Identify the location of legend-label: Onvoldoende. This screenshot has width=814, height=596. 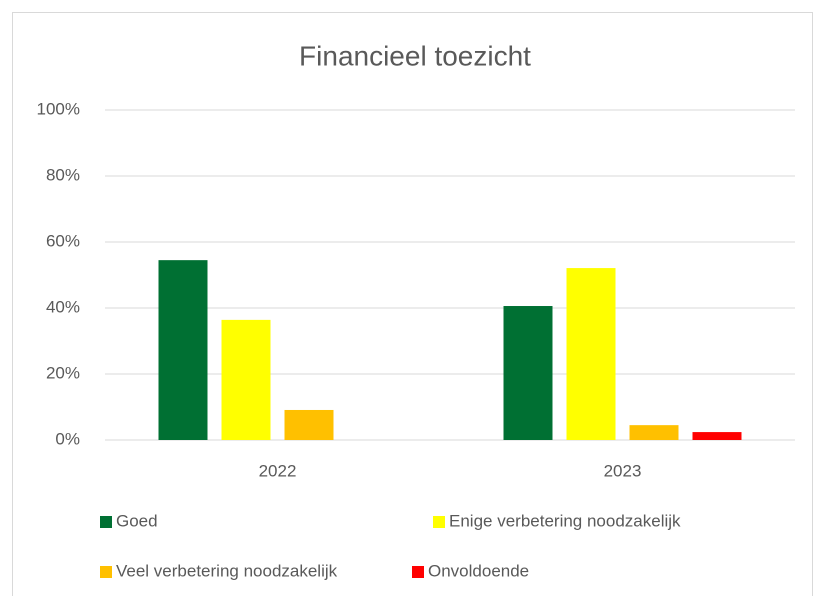
(478, 570).